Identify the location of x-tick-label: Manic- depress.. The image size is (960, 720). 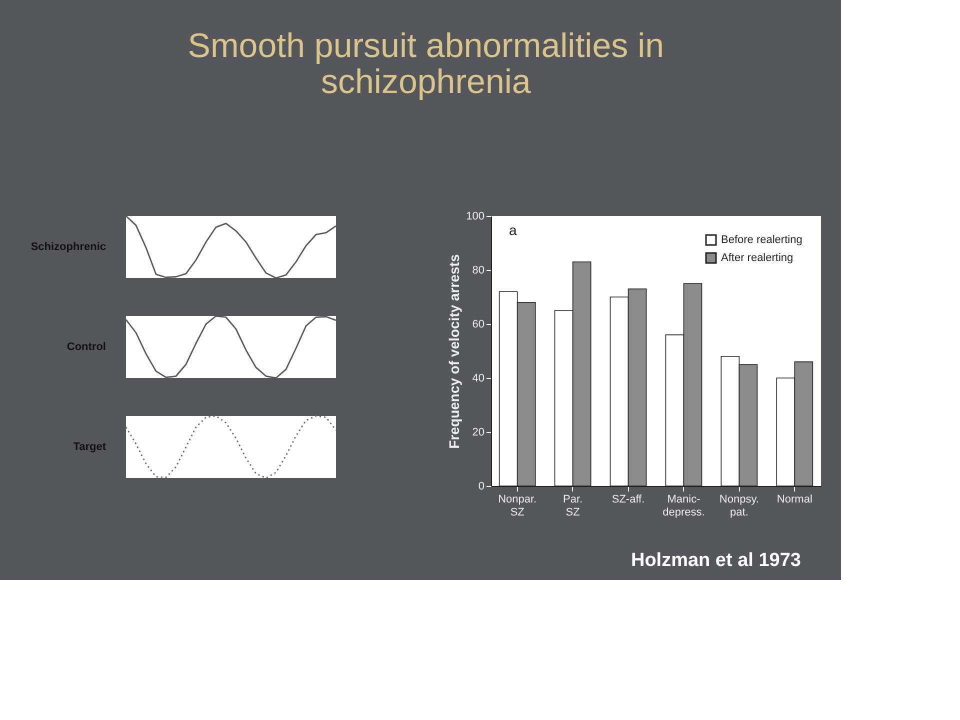
(683, 506).